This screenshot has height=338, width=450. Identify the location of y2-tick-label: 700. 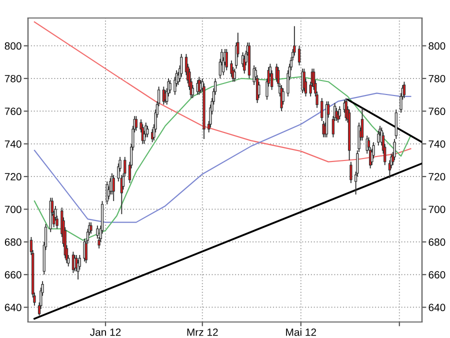
(437, 210).